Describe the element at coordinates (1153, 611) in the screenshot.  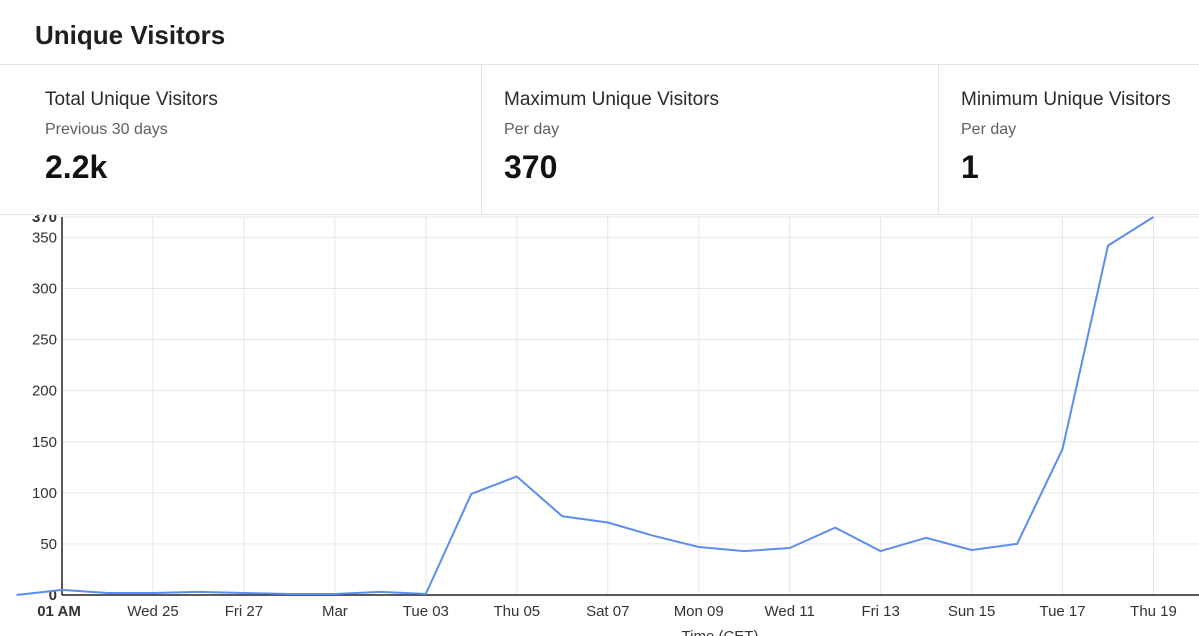
I see `x-tick-label: Thu 19` at that location.